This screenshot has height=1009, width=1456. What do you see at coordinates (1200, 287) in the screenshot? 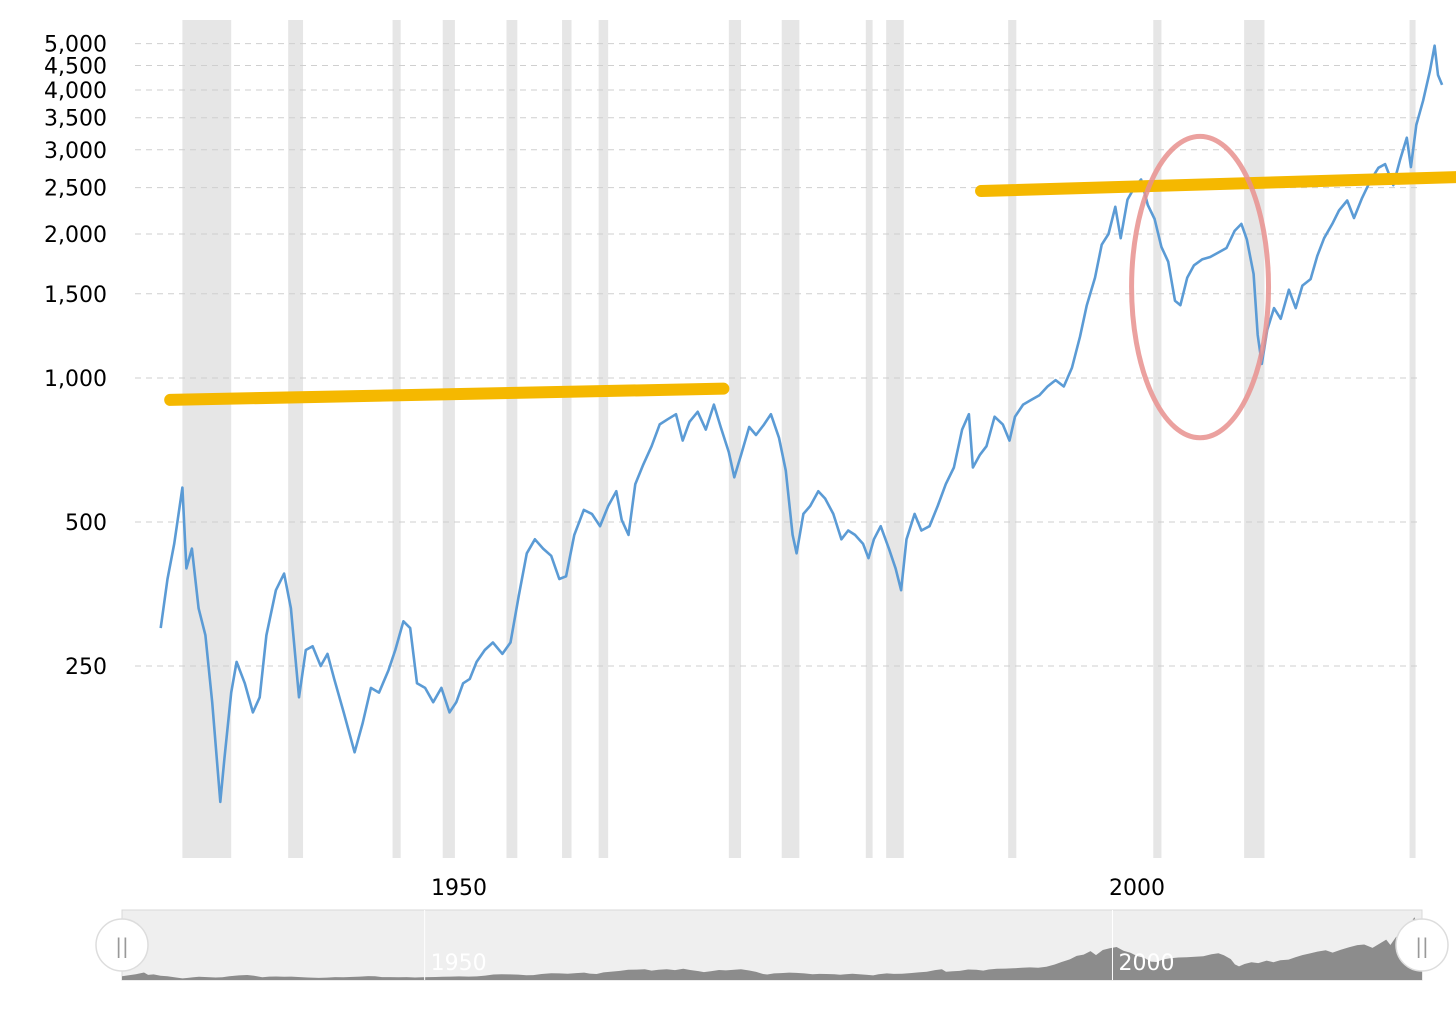
I see `highlight-ellipse` at bounding box center [1200, 287].